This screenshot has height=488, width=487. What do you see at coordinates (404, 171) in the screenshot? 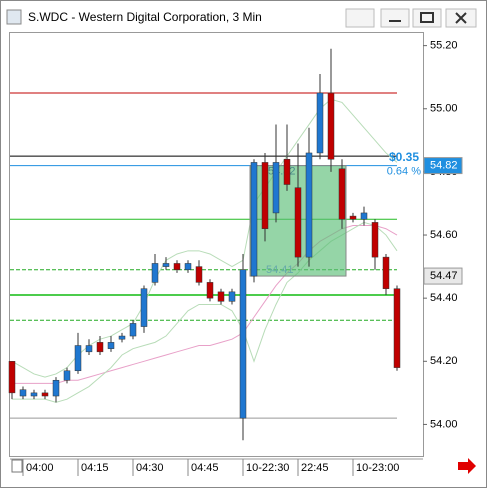
I see `measure-percent: 0.64 %` at bounding box center [404, 171].